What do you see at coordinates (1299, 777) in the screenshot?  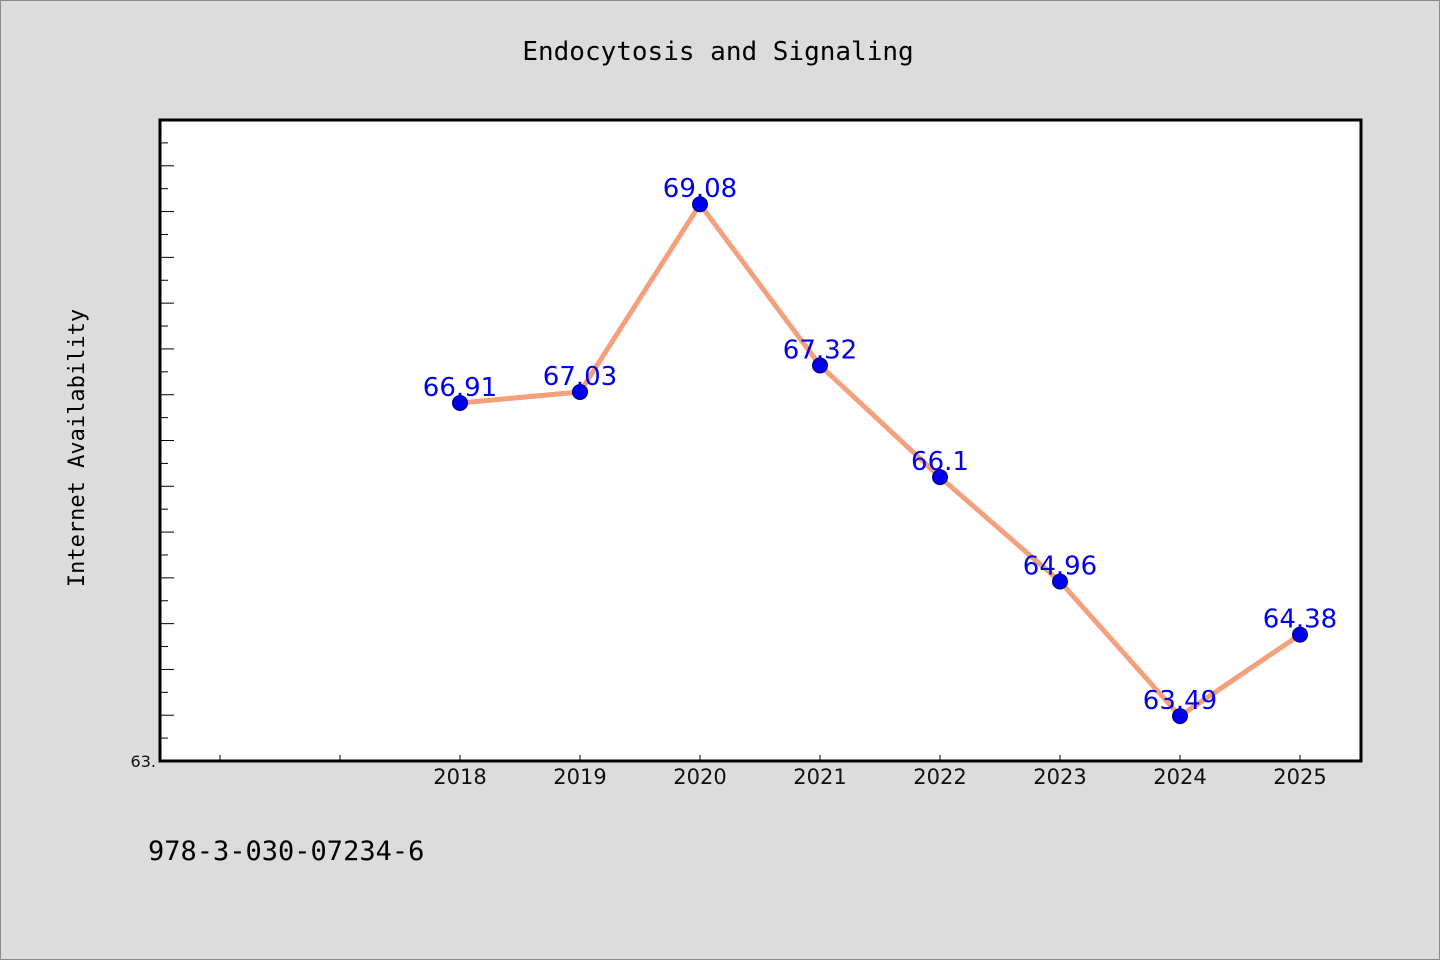 I see `x-tick-label: 2025` at bounding box center [1299, 777].